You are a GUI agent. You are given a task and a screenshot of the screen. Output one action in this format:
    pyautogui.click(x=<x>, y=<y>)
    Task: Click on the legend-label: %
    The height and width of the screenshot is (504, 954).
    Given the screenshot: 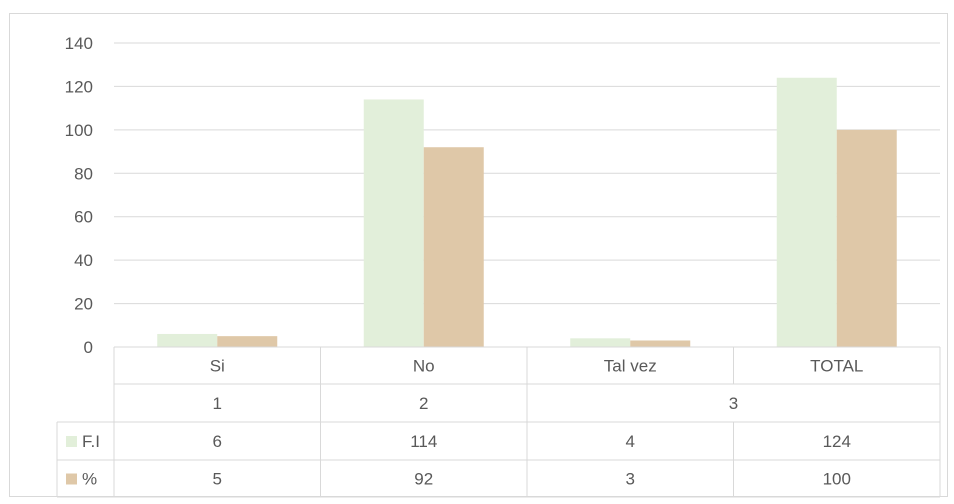 What is the action you would take?
    pyautogui.click(x=89, y=479)
    